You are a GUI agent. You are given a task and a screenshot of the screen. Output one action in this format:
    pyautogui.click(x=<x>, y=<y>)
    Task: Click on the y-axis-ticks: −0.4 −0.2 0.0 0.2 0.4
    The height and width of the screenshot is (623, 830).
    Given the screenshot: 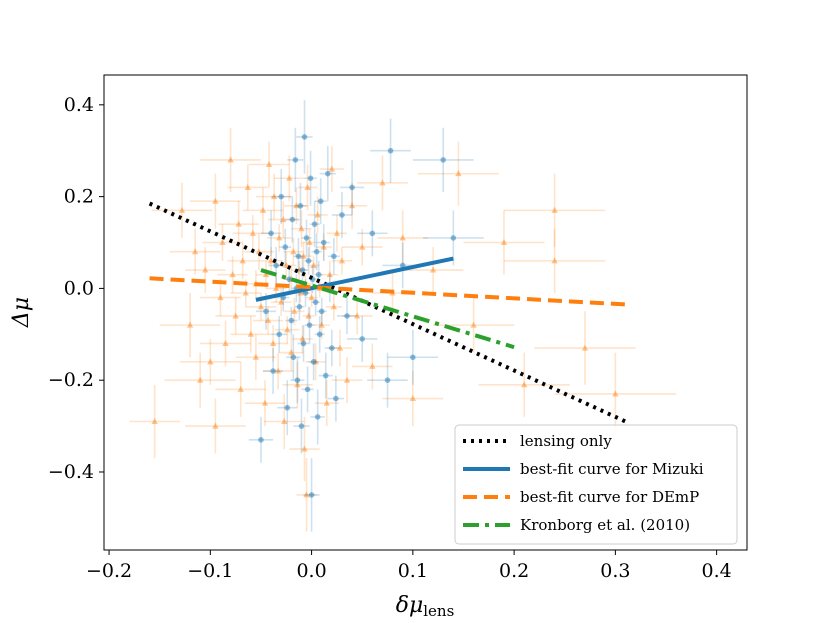 What is the action you would take?
    pyautogui.click(x=76, y=288)
    